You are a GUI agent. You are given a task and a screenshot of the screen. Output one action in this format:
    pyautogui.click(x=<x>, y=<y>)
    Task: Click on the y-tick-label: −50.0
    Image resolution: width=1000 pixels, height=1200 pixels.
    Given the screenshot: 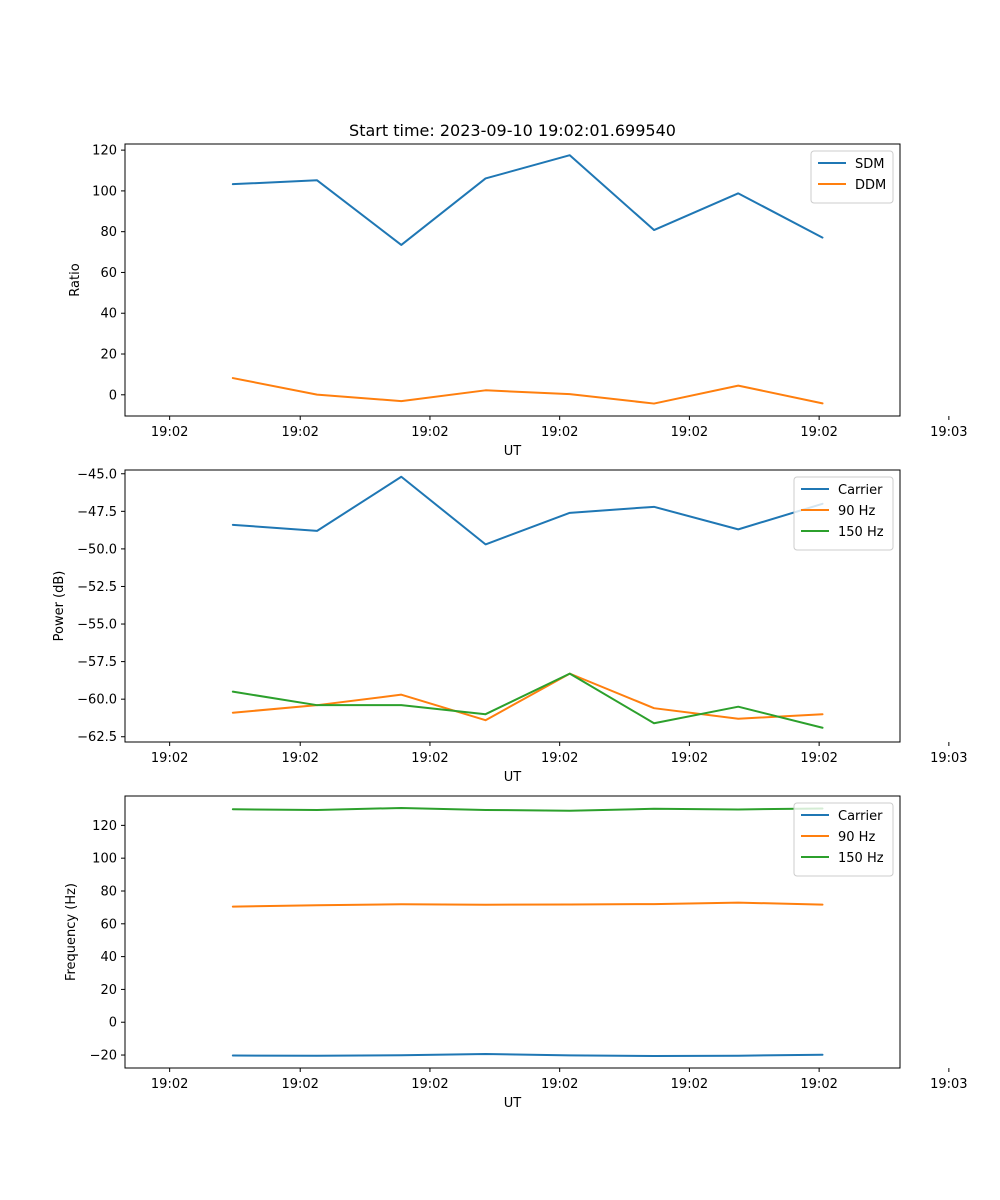 What is the action you would take?
    pyautogui.click(x=97, y=549)
    